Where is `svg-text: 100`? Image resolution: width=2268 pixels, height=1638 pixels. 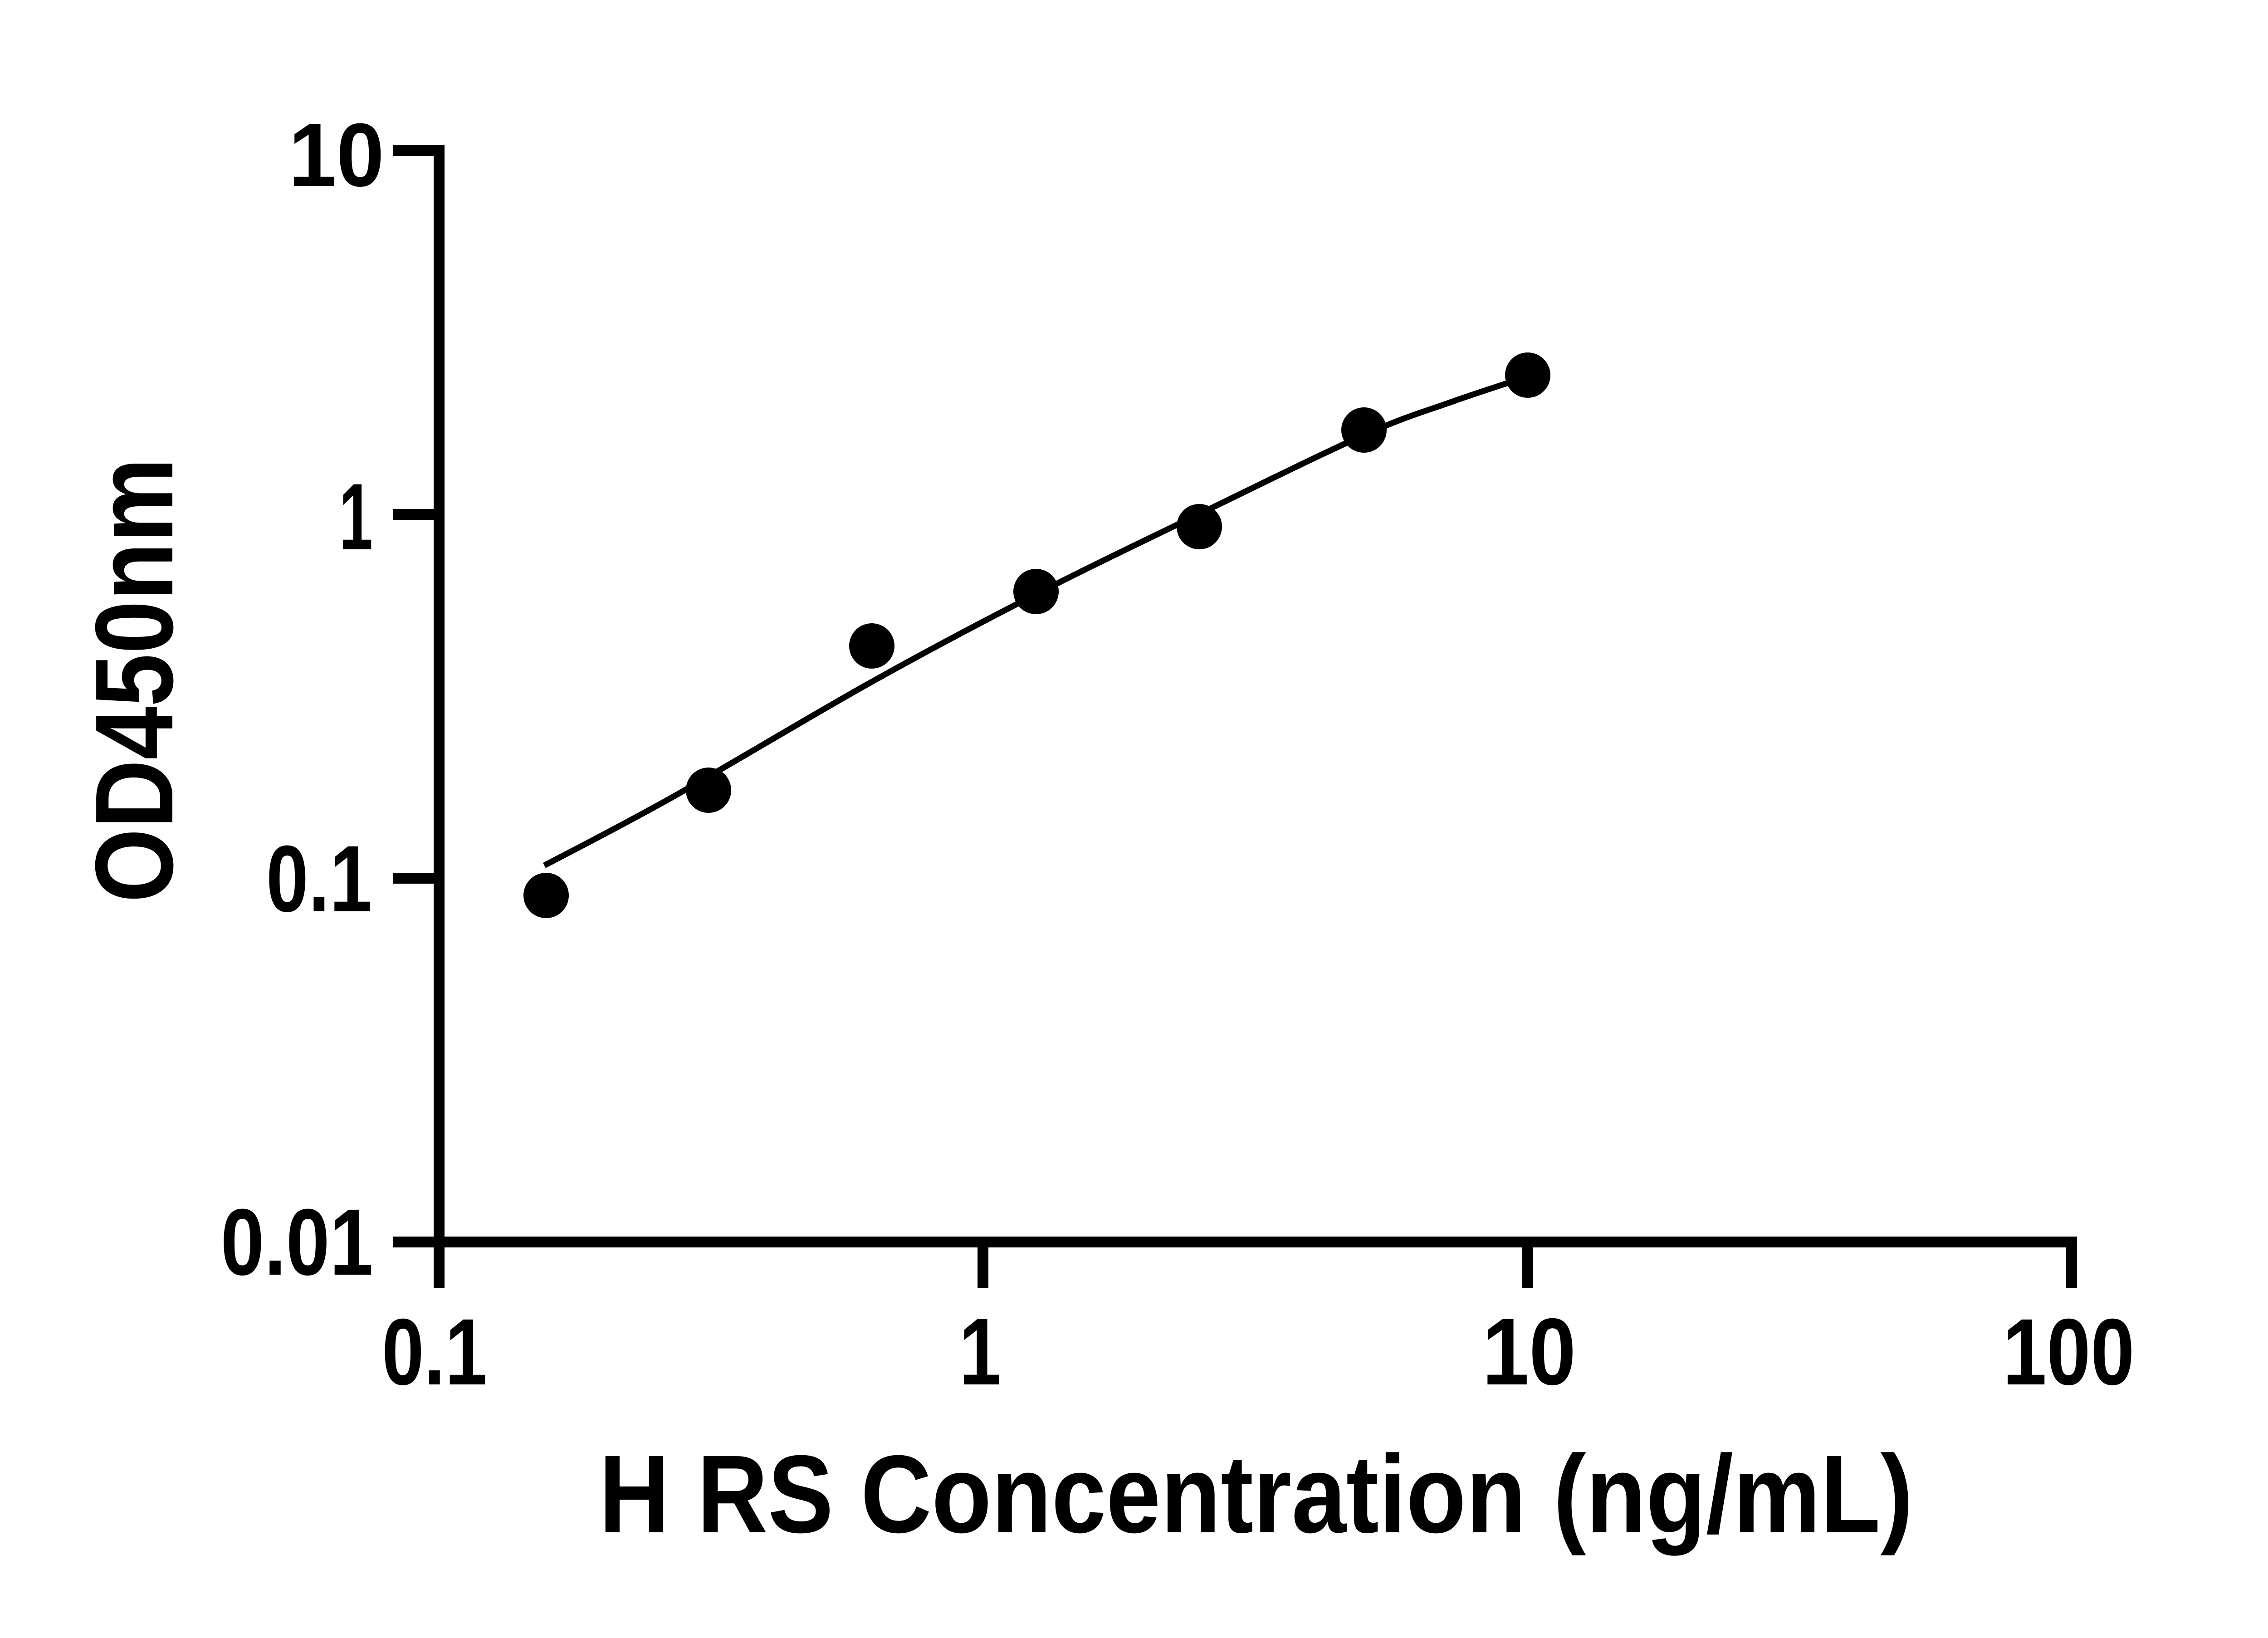 svg-text: 100 is located at coordinates (2069, 1352).